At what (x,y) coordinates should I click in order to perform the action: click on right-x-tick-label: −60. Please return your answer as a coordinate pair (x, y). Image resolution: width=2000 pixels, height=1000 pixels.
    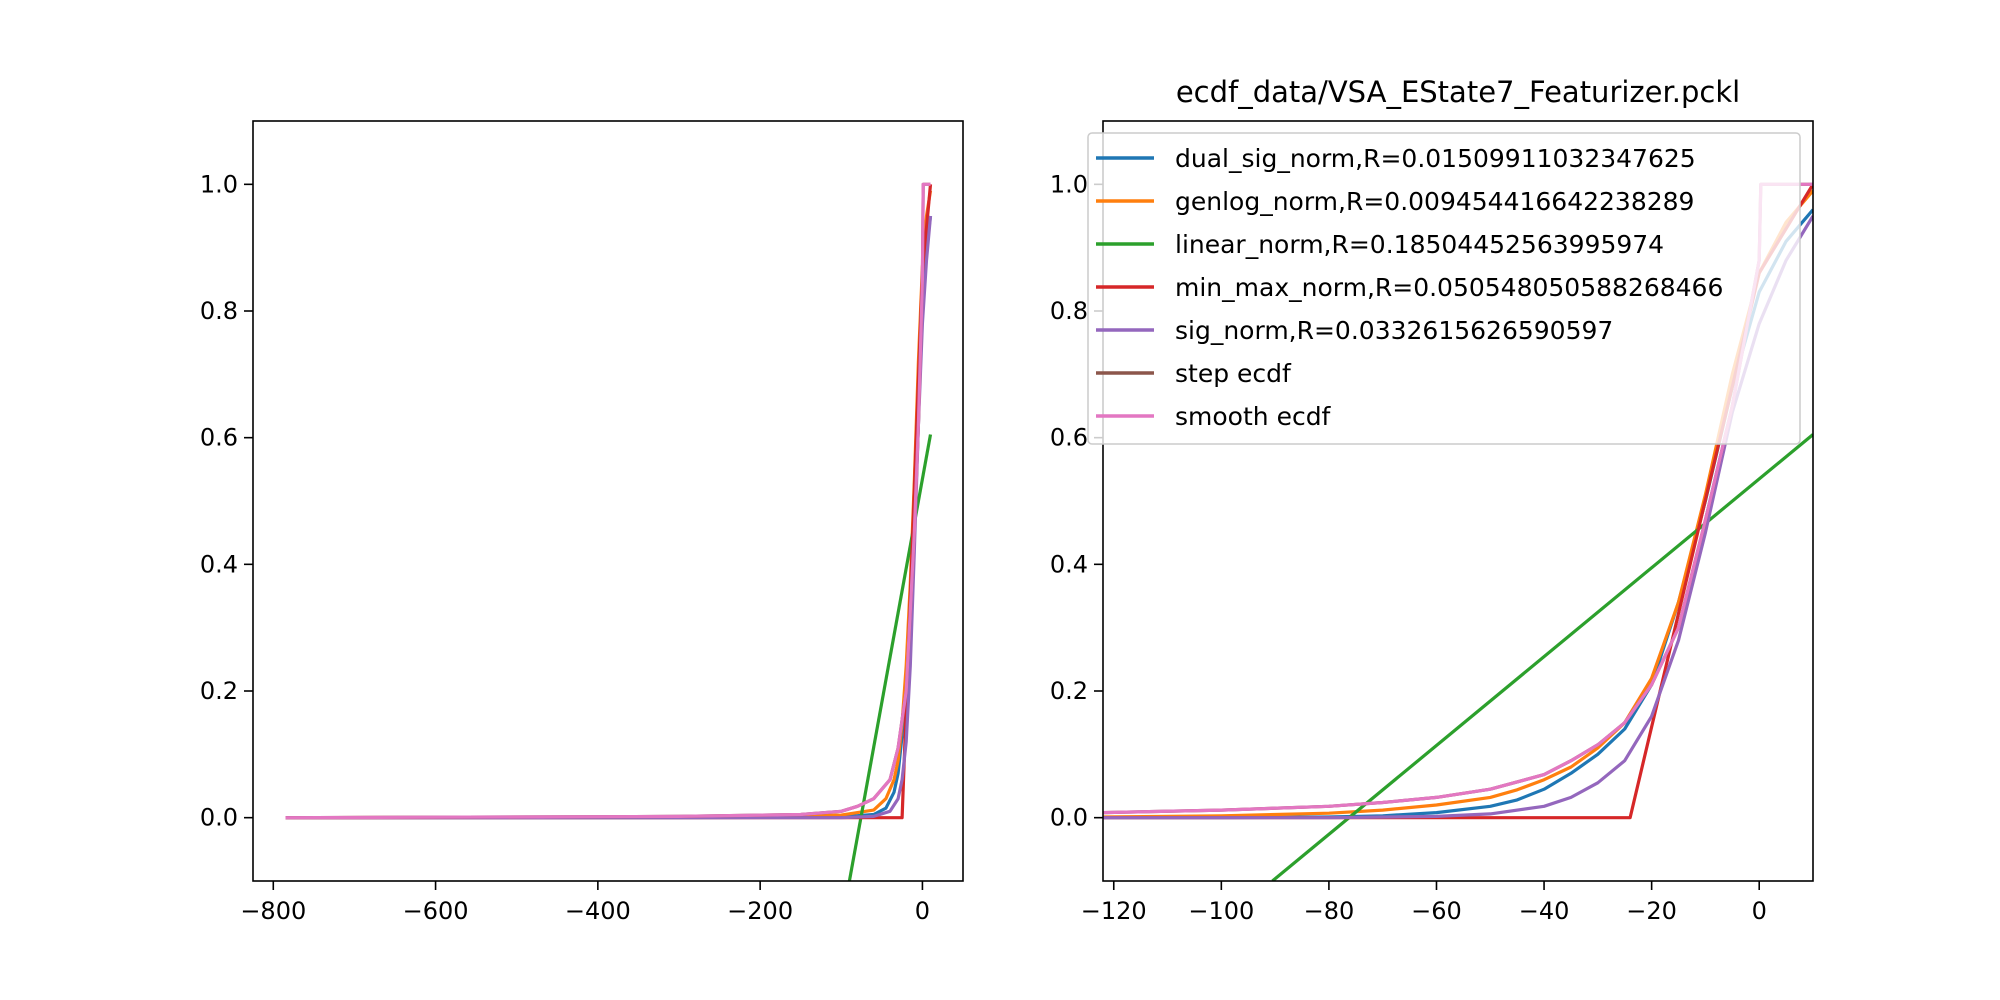
    Looking at the image, I should click on (1436, 911).